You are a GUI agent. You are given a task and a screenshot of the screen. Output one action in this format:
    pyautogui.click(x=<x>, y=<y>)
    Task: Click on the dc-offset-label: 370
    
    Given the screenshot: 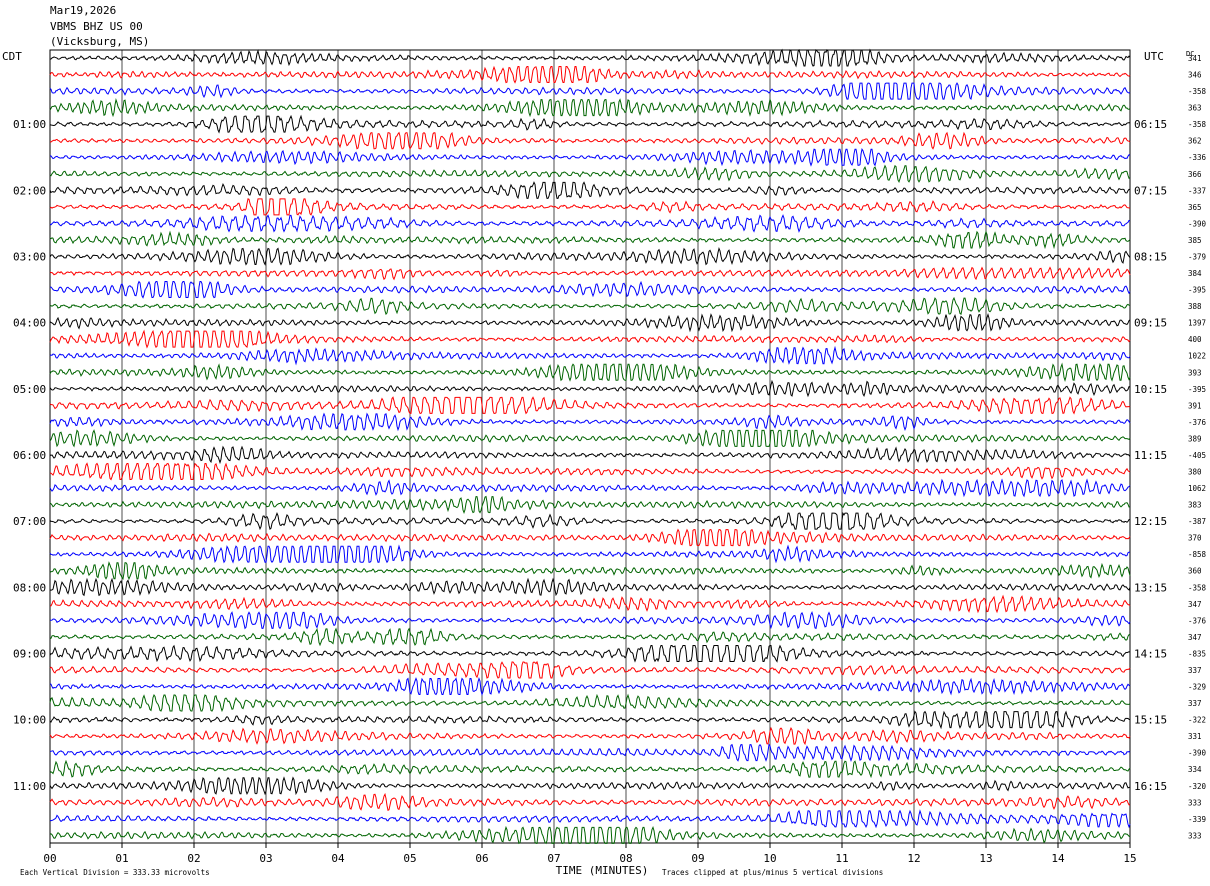 What is the action you would take?
    pyautogui.click(x=1195, y=538)
    